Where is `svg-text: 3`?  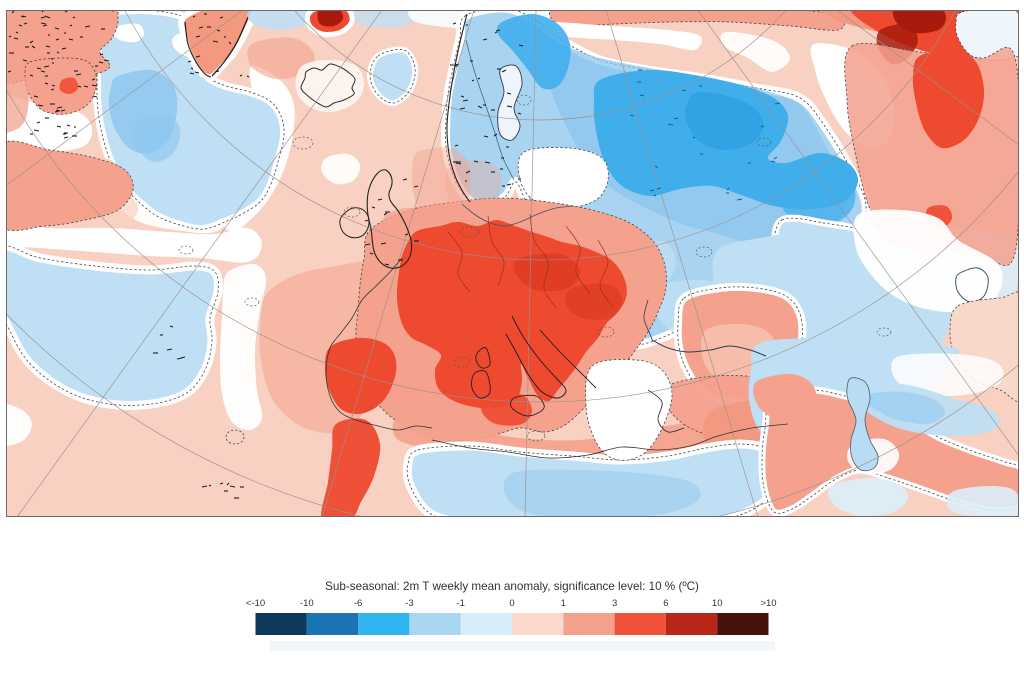
svg-text: 3 is located at coordinates (614, 603).